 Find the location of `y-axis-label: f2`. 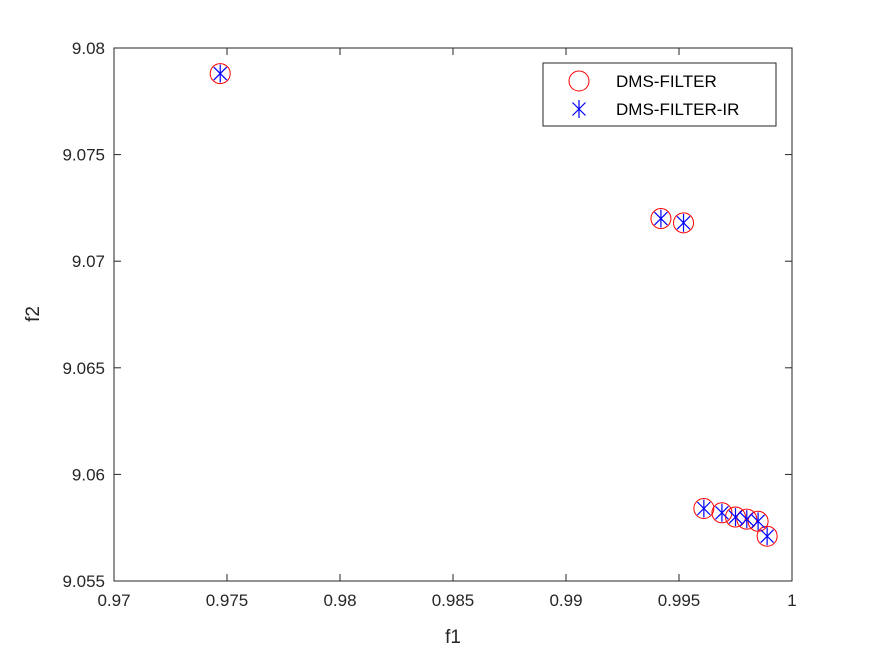

y-axis-label: f2 is located at coordinates (33, 314).